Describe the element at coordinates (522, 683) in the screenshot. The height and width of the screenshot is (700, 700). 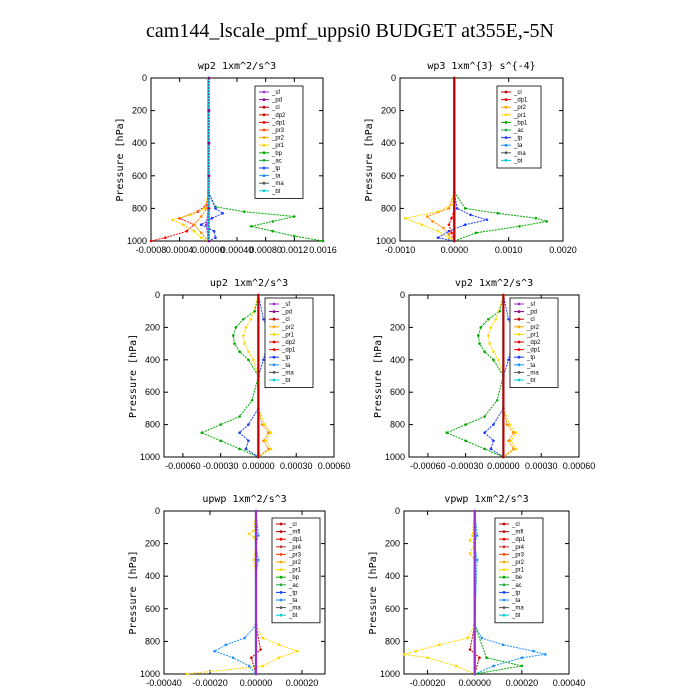
I see `x-tick-label: 0.00020` at that location.